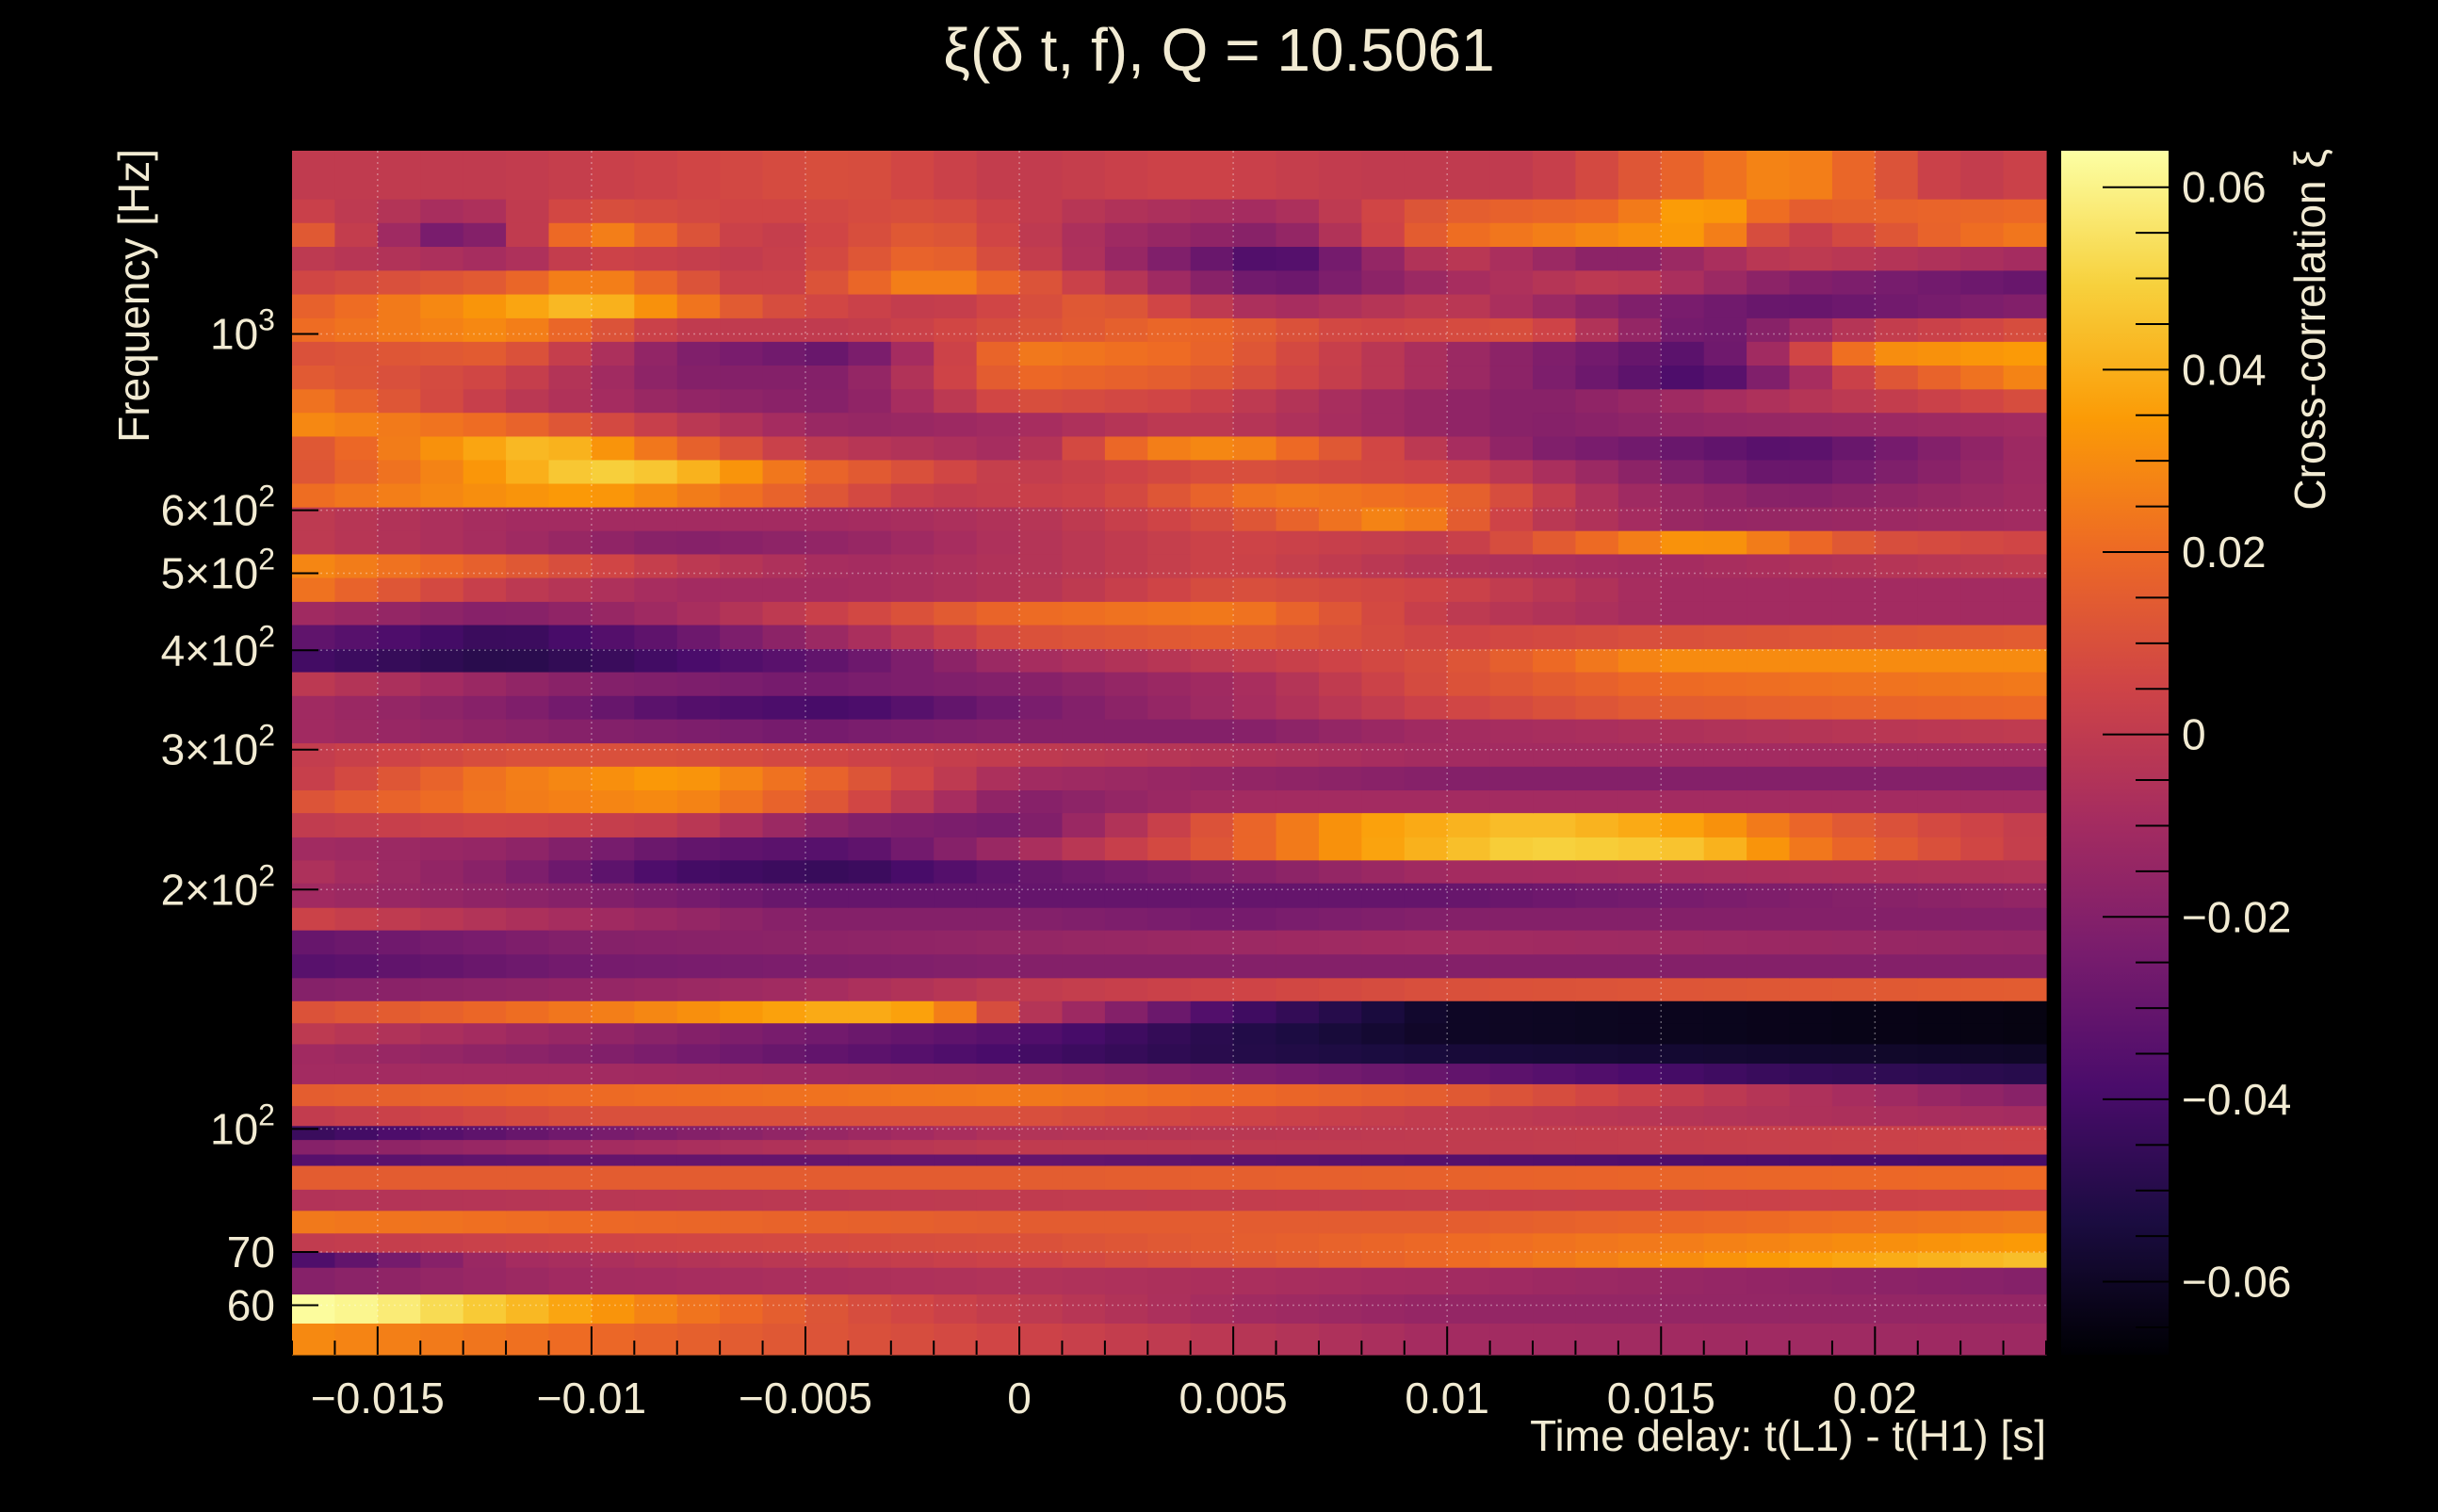 The width and height of the screenshot is (2438, 1512). I want to click on x-tick-label: −0.01, so click(591, 1398).